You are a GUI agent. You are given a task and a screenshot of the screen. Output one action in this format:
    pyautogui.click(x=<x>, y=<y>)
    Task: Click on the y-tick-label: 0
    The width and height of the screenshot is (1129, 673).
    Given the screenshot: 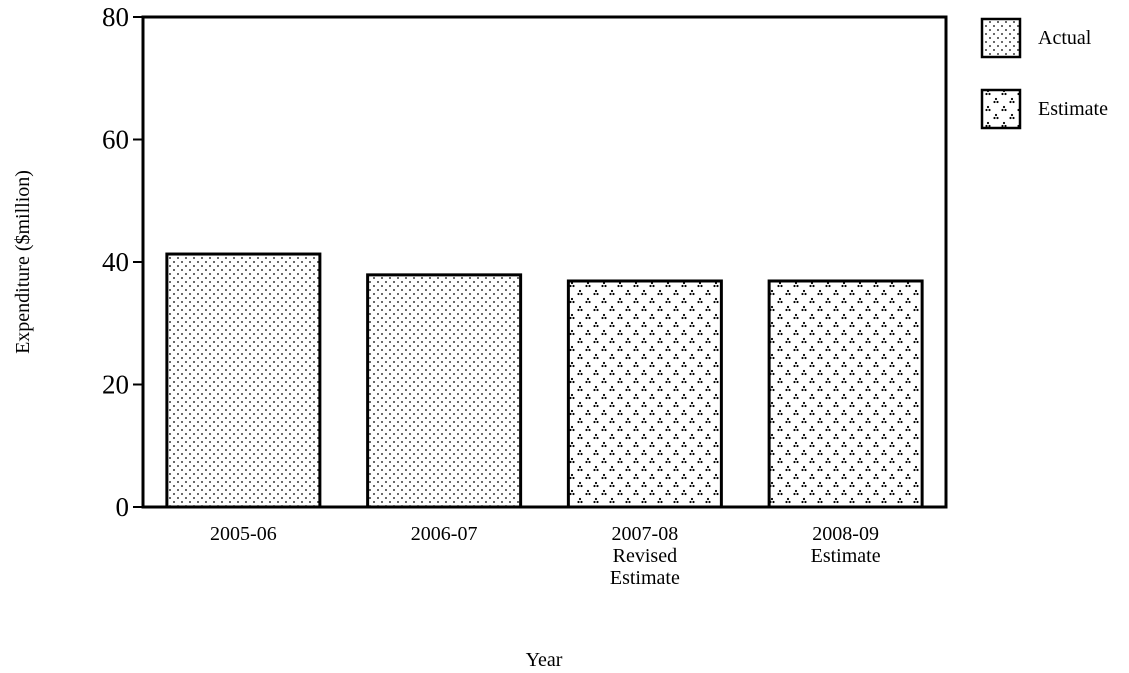 What is the action you would take?
    pyautogui.click(x=123, y=507)
    